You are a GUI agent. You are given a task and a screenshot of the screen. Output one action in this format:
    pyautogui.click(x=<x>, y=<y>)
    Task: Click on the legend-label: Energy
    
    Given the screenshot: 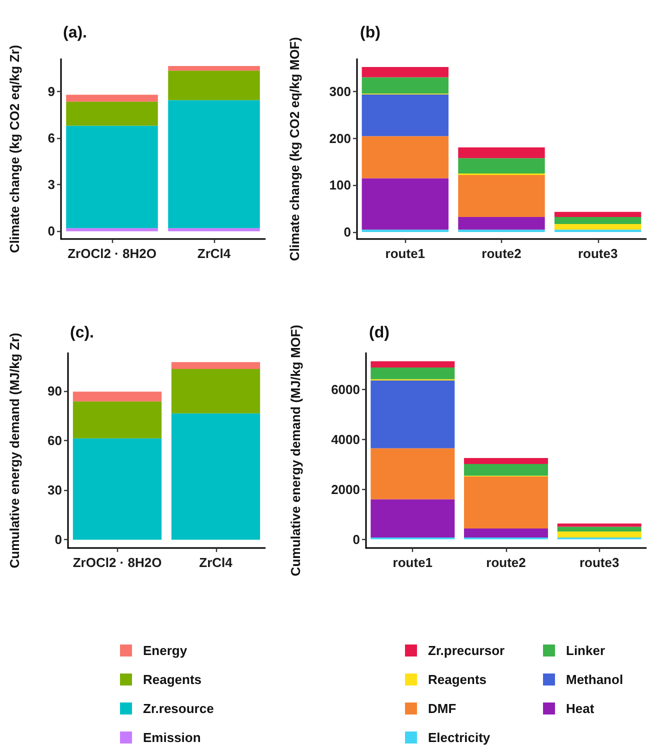 What is the action you would take?
    pyautogui.click(x=165, y=650)
    